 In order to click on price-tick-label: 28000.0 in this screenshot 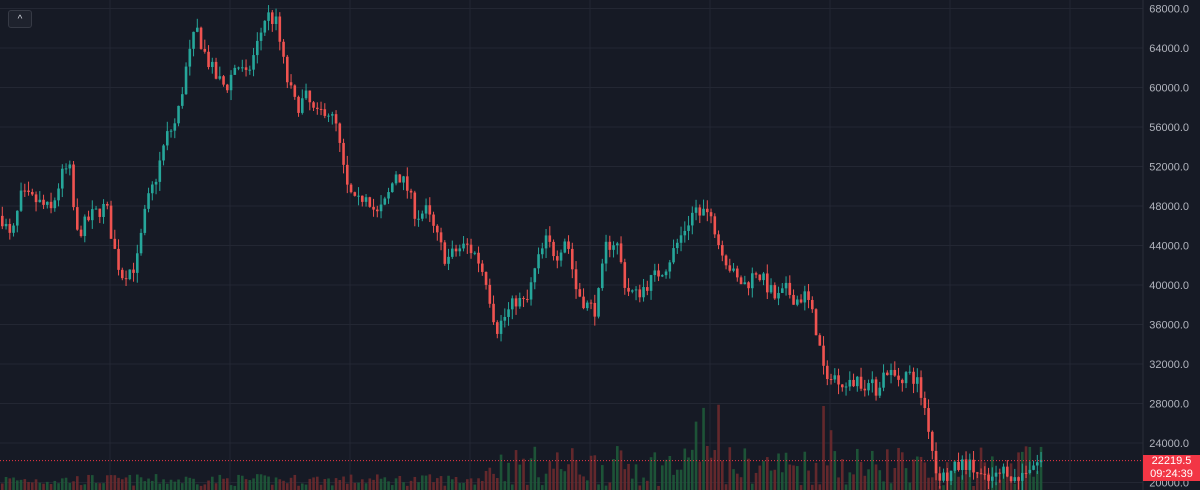, I will do `click(1169, 405)`.